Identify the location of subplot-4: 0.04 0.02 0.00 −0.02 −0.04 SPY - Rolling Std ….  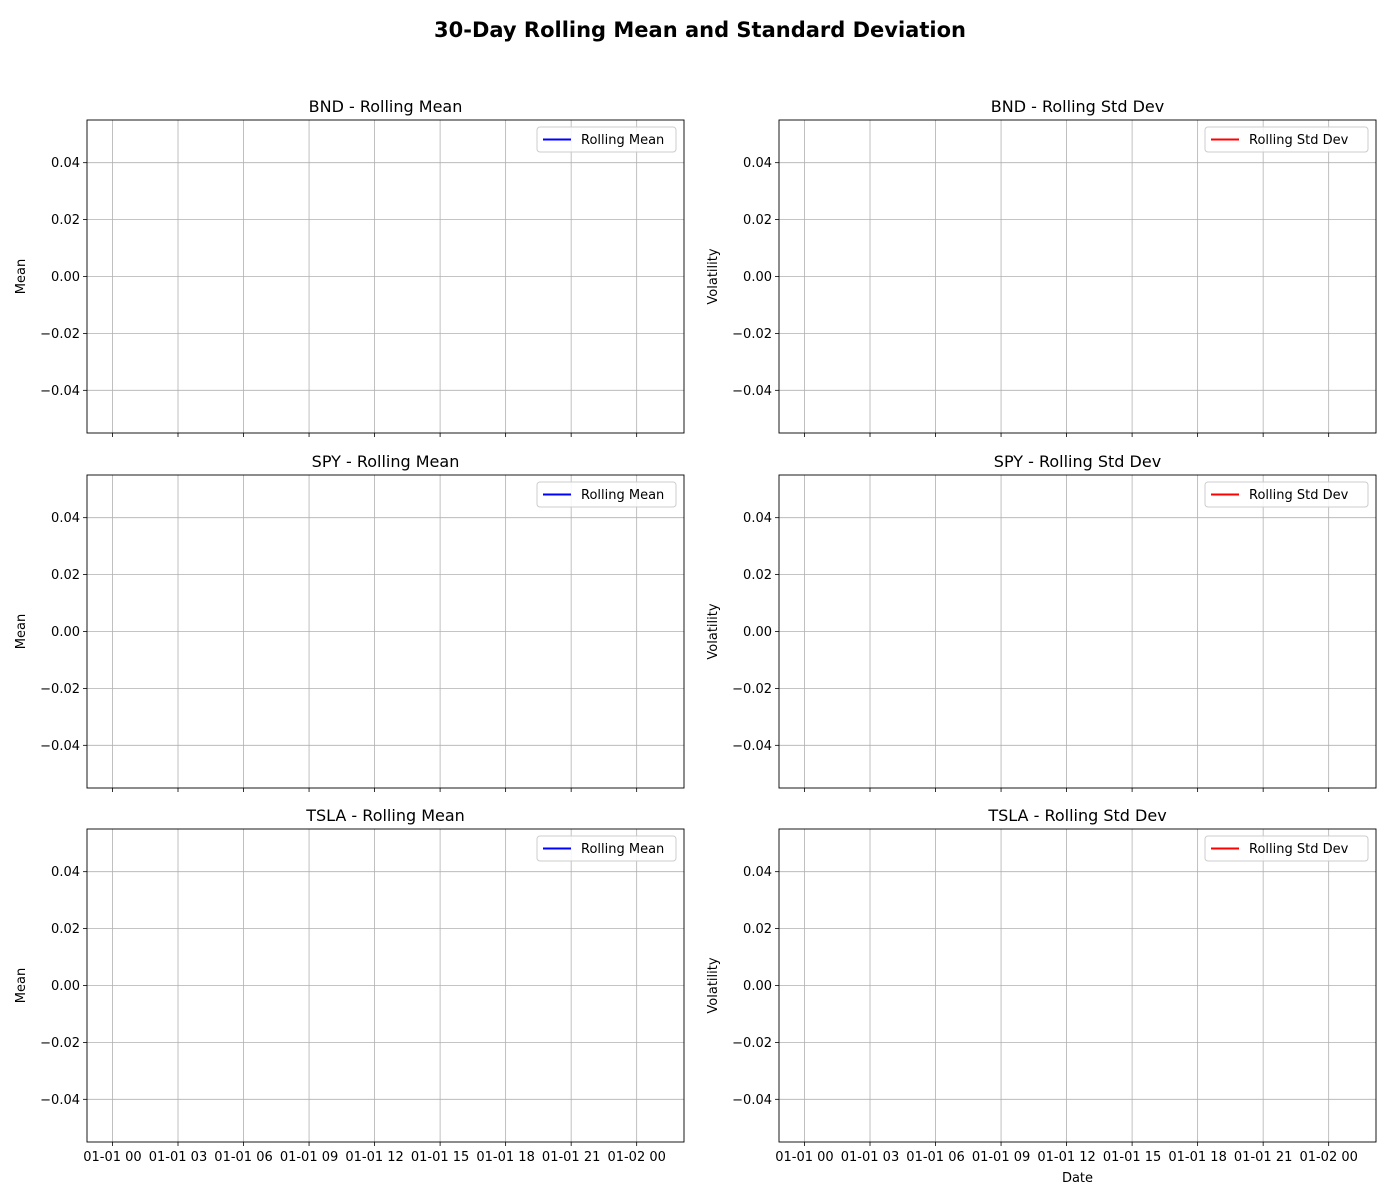
(1041, 622).